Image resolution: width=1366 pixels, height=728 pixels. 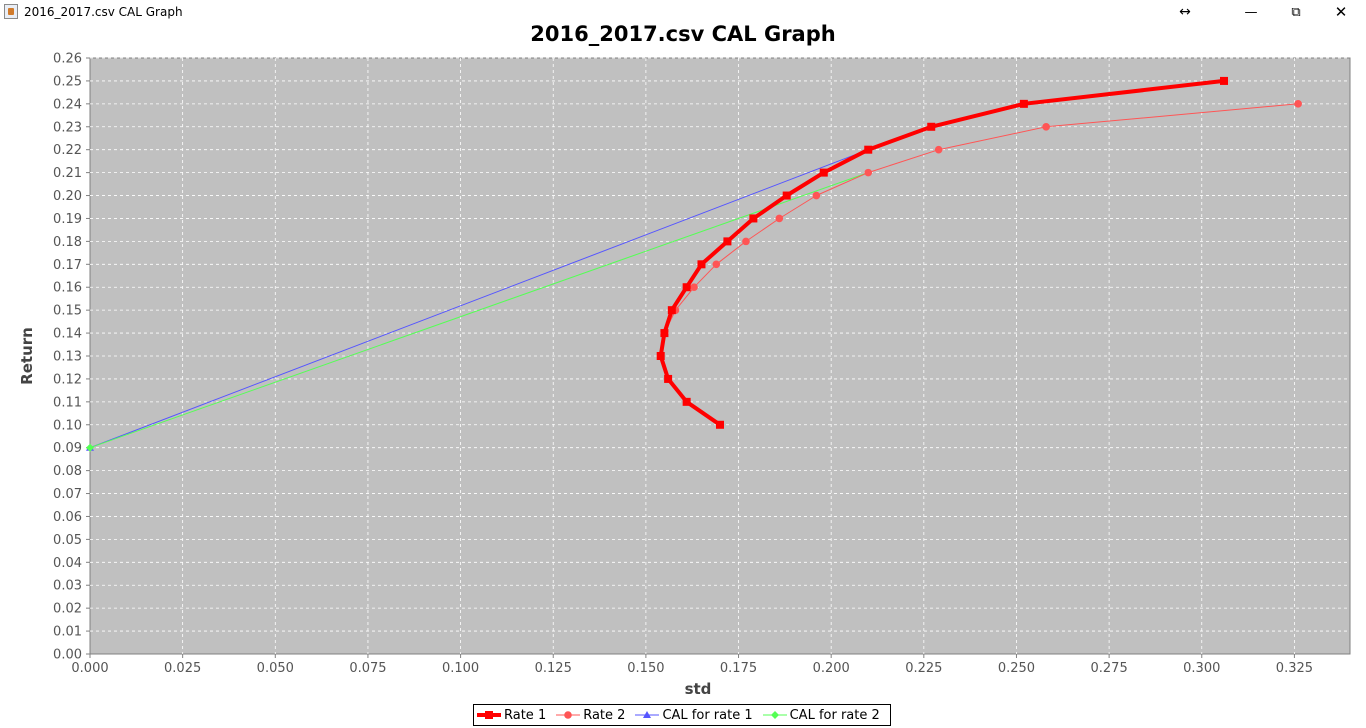 What do you see at coordinates (1251, 12) in the screenshot?
I see `minimize-button: —` at bounding box center [1251, 12].